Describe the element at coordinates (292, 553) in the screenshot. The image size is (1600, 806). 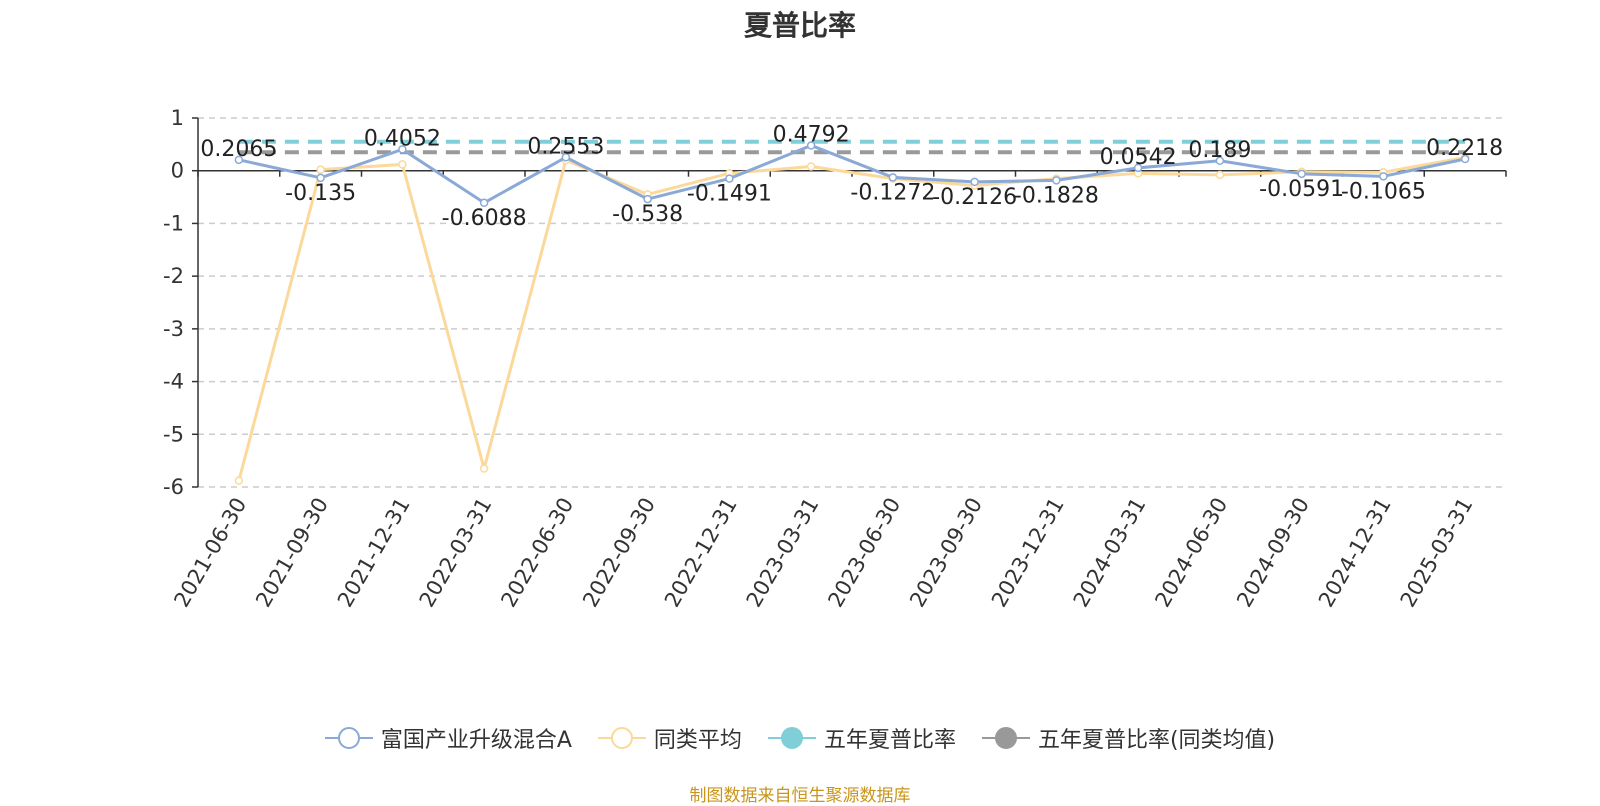
I see `x-tick-label: 2021-09-30` at that location.